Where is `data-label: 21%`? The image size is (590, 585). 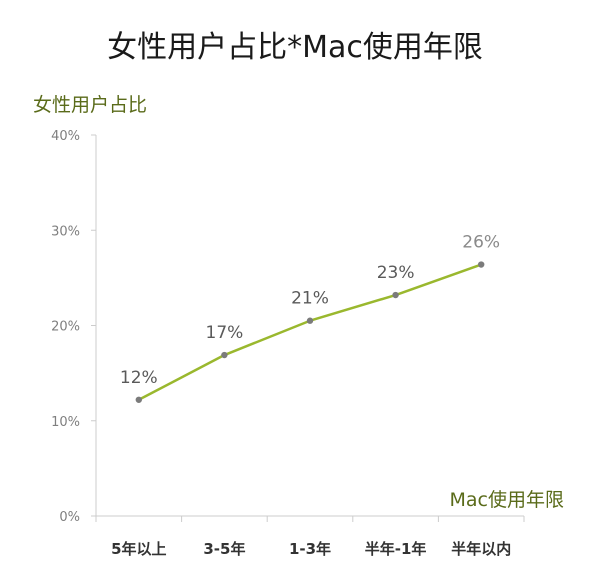
data-label: 21% is located at coordinates (310, 299).